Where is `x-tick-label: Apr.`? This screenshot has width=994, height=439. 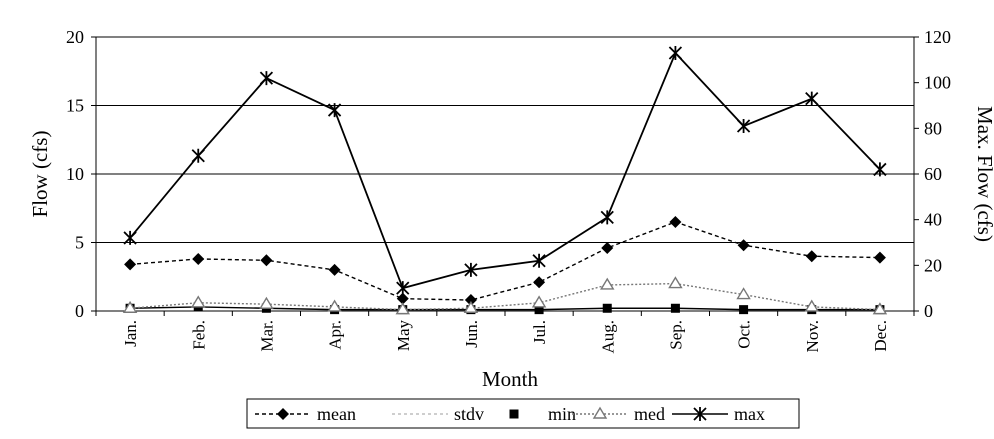 x-tick-label: Apr. is located at coordinates (335, 335).